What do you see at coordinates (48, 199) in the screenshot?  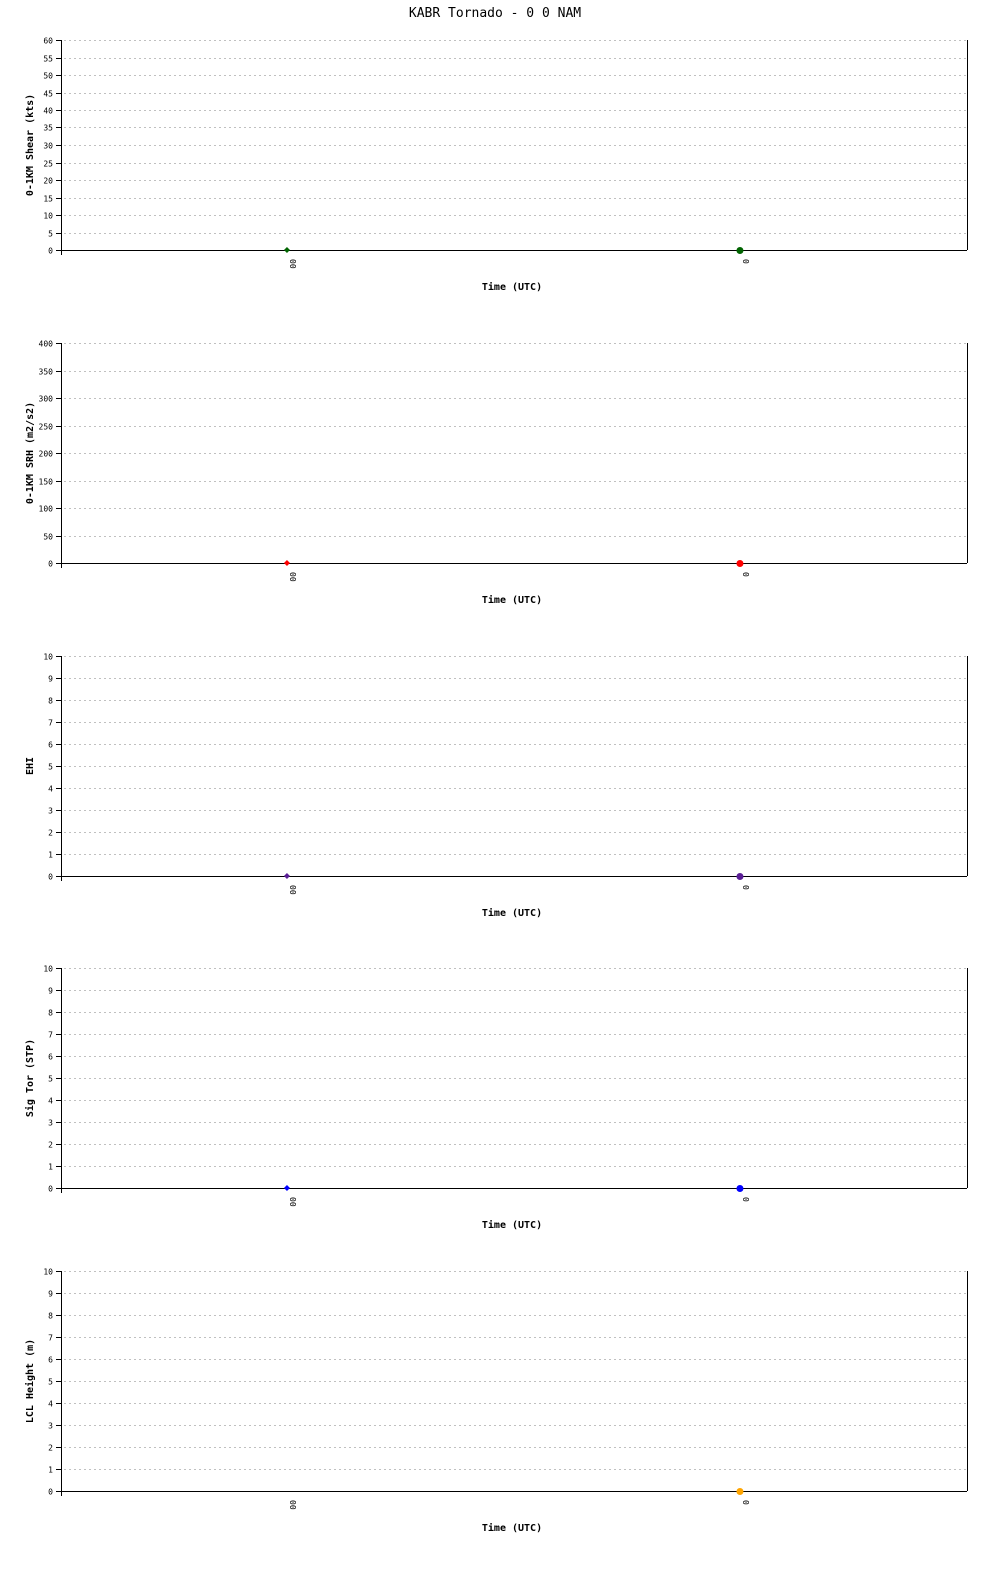 I see `y-tick-label: 15` at bounding box center [48, 199].